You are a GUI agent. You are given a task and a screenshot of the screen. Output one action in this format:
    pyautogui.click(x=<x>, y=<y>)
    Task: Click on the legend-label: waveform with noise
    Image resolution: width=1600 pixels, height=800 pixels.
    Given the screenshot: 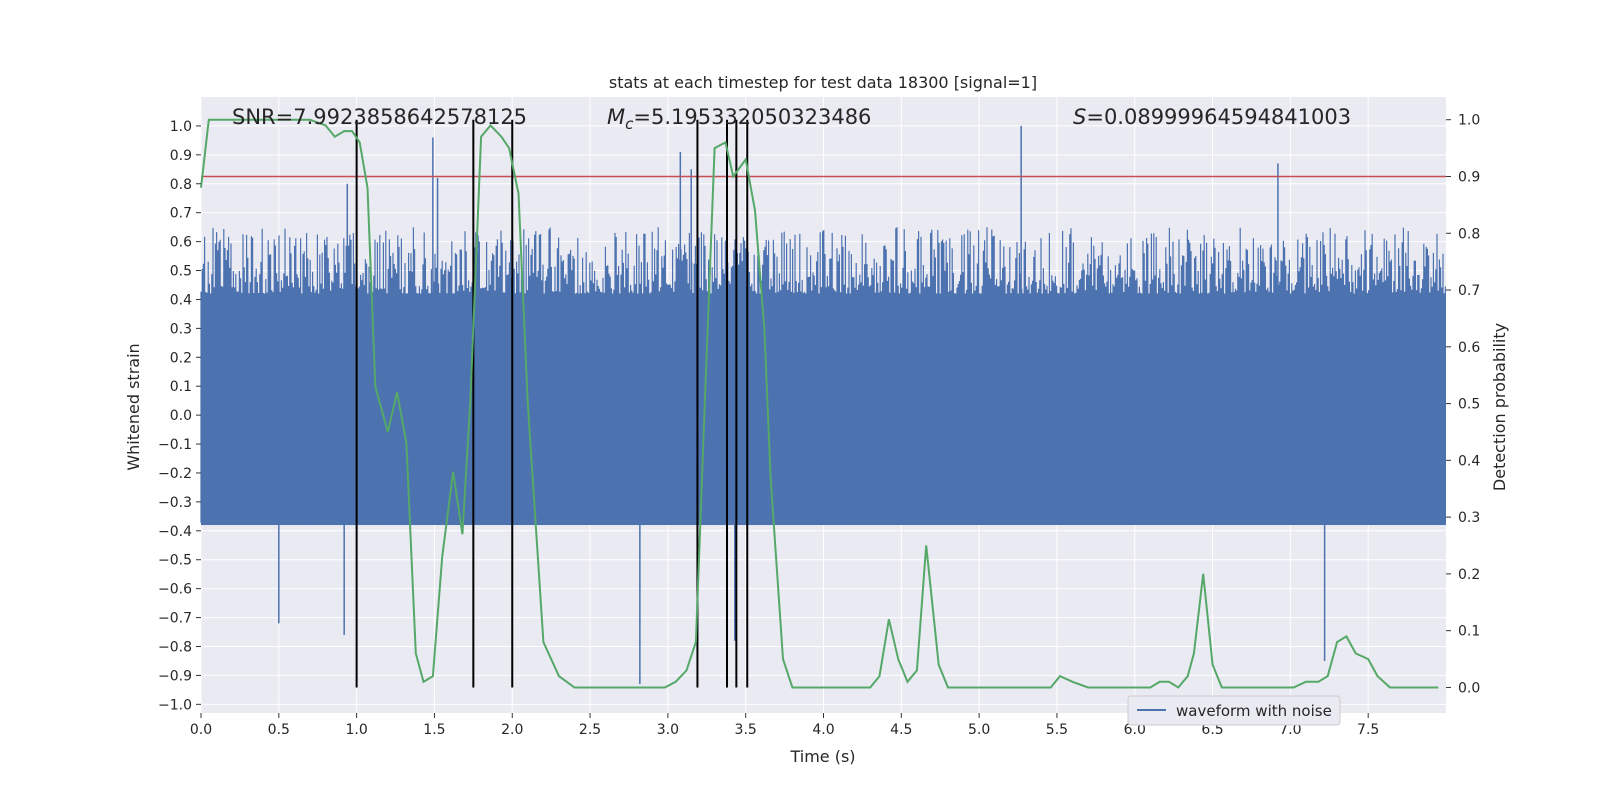 What is the action you would take?
    pyautogui.click(x=1254, y=711)
    